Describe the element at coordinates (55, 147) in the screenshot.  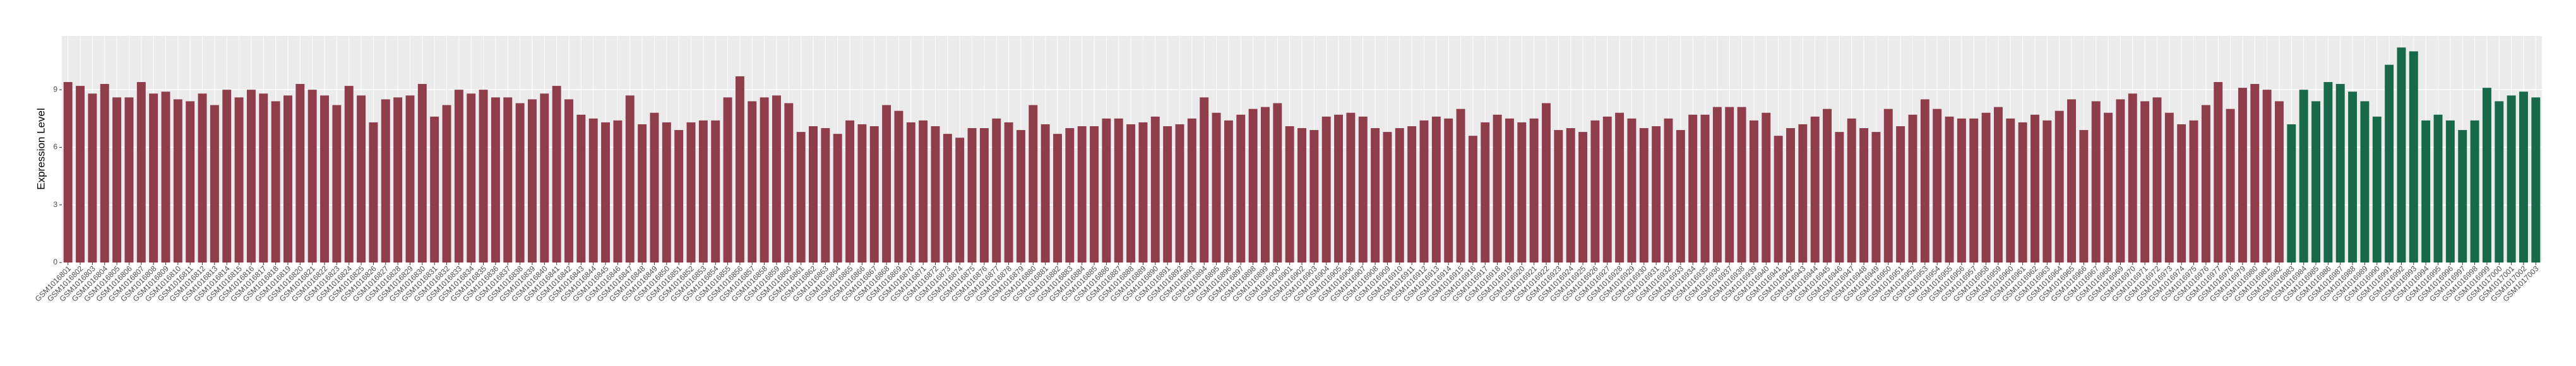
I see `y-tick-label: 6` at that location.